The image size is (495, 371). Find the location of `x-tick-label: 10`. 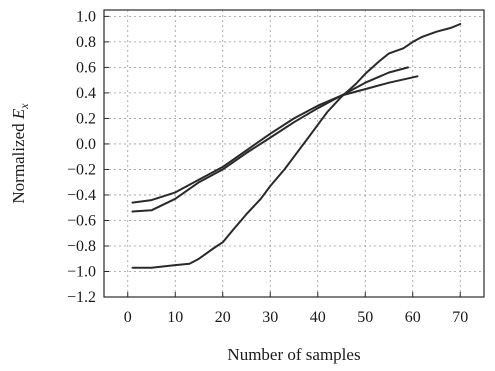

x-tick-label: 10 is located at coordinates (175, 317).